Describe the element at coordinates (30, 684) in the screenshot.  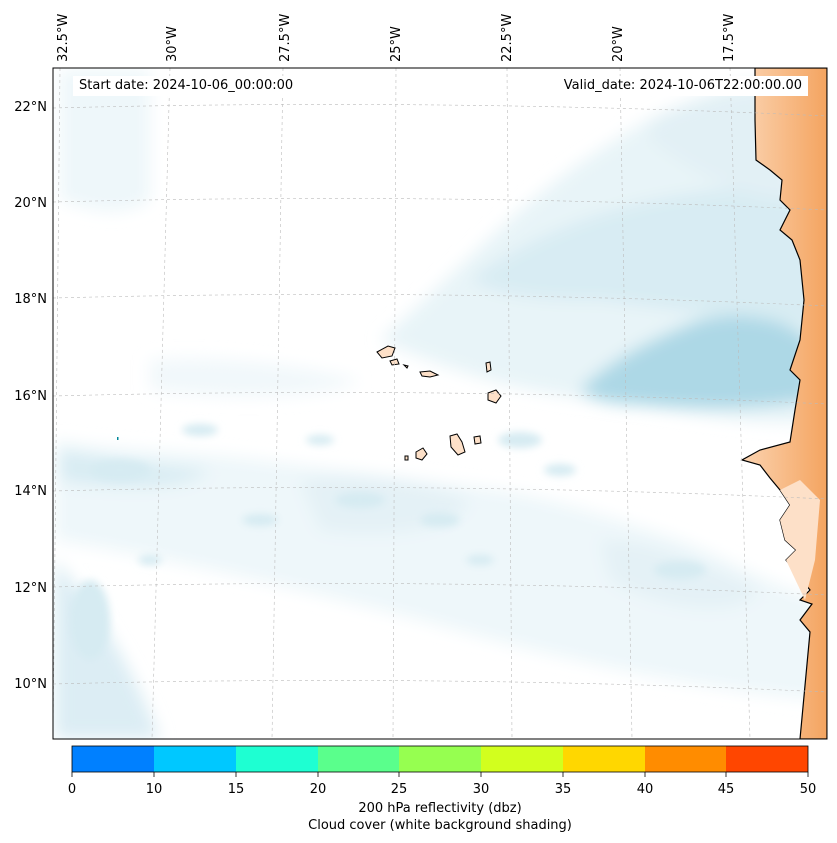
I see `lat-label: 10°N` at that location.